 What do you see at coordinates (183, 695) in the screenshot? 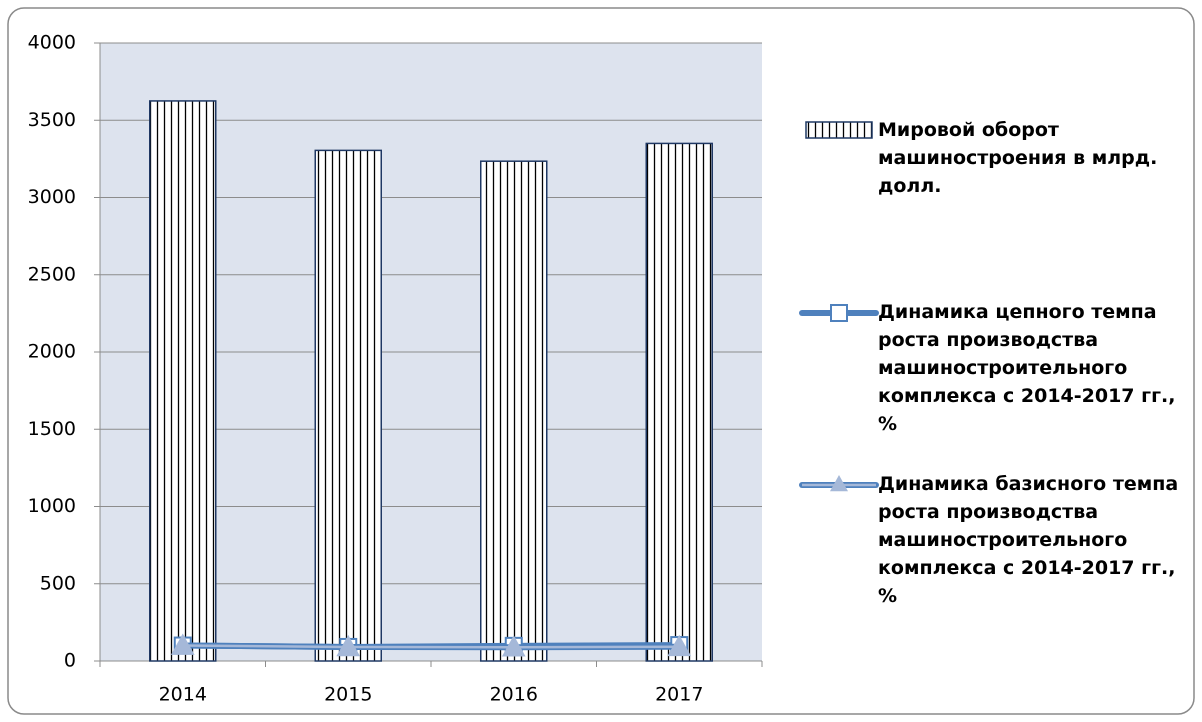
I see `x-tick-label: 2014` at bounding box center [183, 695].